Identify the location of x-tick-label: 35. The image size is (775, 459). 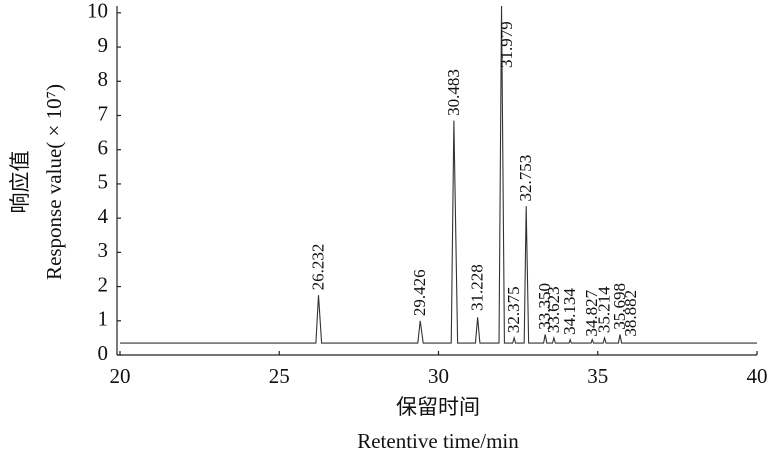
(597, 376).